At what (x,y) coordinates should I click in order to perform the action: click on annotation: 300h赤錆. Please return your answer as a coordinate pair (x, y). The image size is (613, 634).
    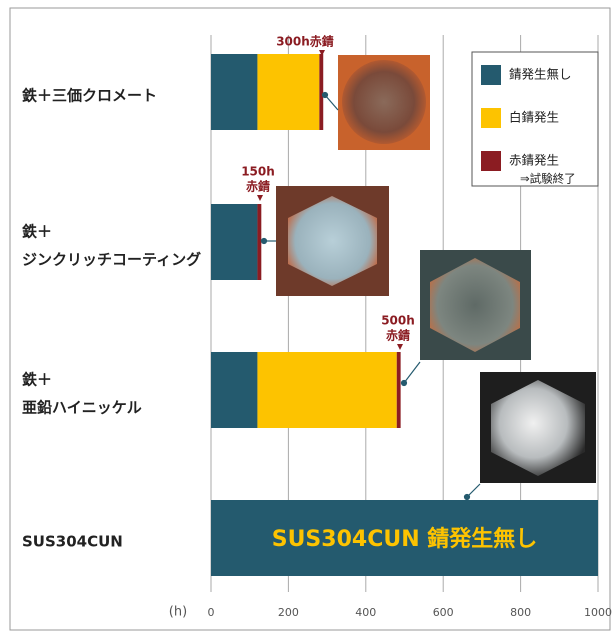
    Looking at the image, I should click on (305, 41).